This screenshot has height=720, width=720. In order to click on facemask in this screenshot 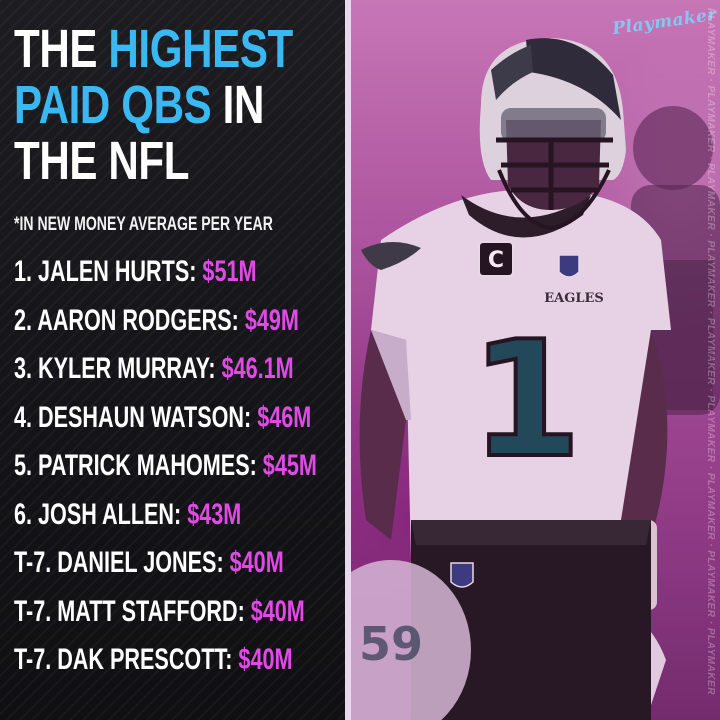, I will do `click(554, 173)`.